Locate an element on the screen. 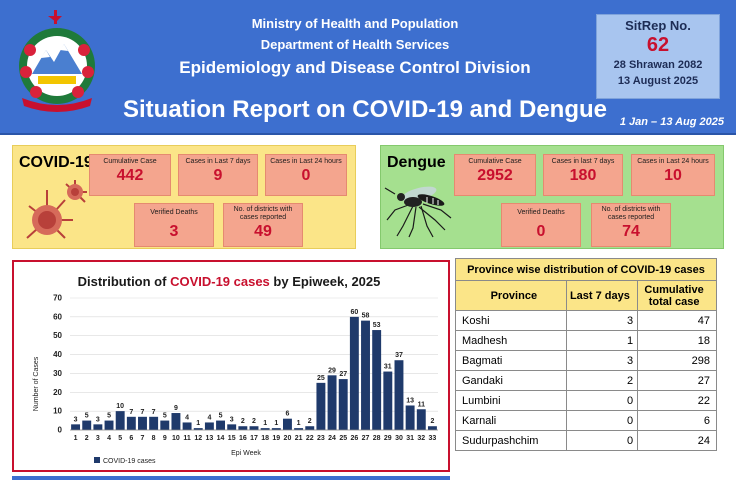 This screenshot has width=736, height=480. x-tick-label: 13 is located at coordinates (209, 438).